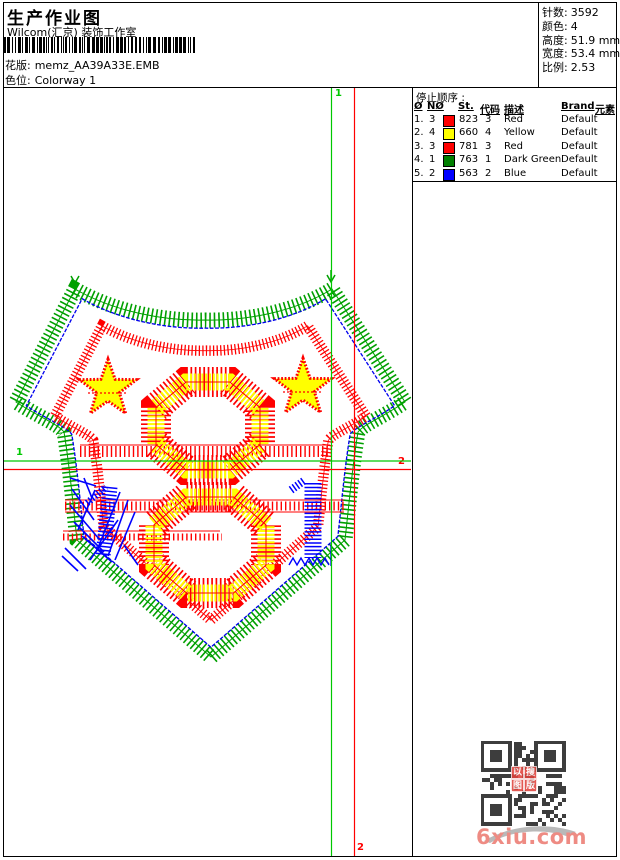 This screenshot has height=860, width=620. I want to click on cell-number: 5., so click(419, 173).